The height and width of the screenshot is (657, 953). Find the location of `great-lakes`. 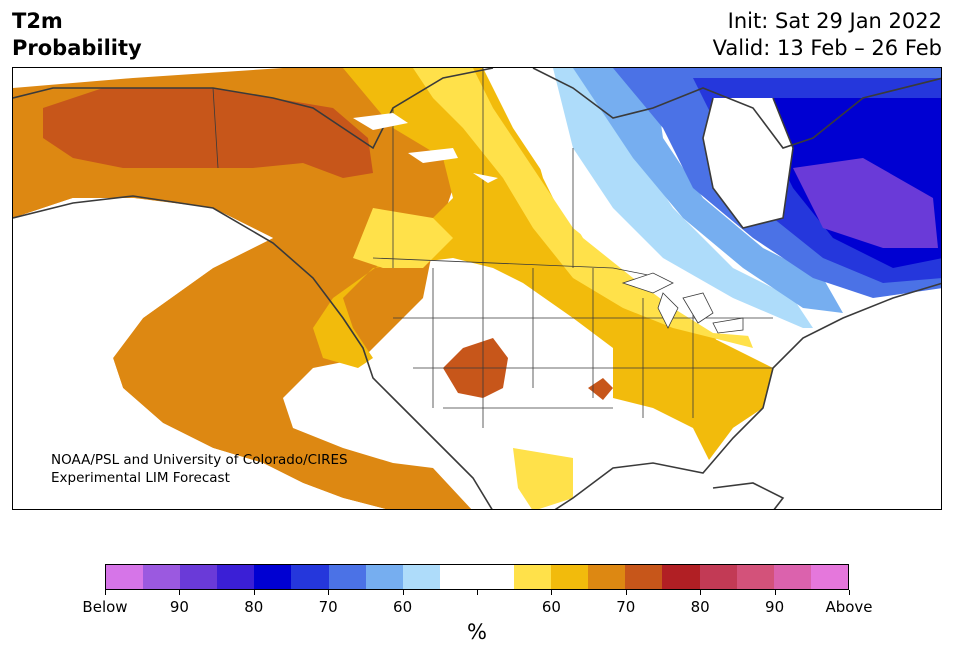

great-lakes is located at coordinates (682, 303).